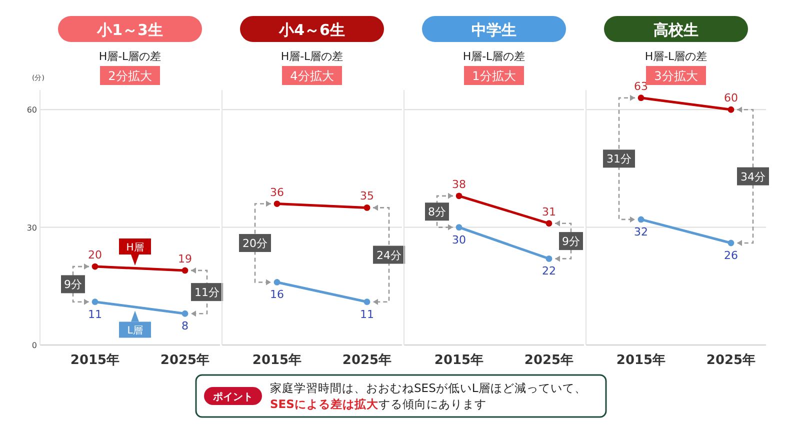 The image size is (796, 426). What do you see at coordinates (731, 255) in the screenshot?
I see `data-label: 26` at bounding box center [731, 255].